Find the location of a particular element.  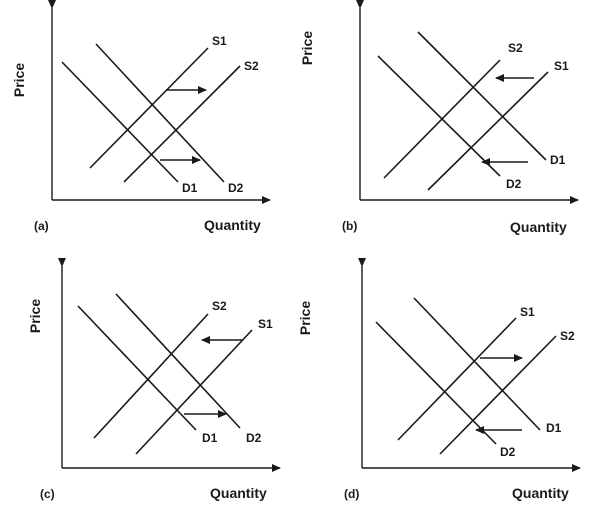

panel-c-demand-right is located at coordinates (178, 361).